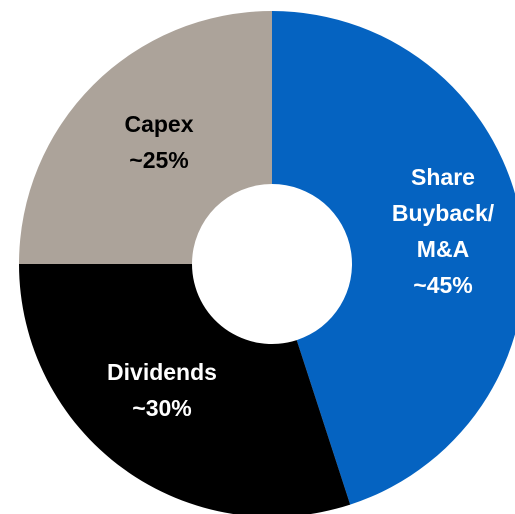 The height and width of the screenshot is (514, 515). What do you see at coordinates (162, 390) in the screenshot?
I see `slice-label: Dividends ~30%` at bounding box center [162, 390].